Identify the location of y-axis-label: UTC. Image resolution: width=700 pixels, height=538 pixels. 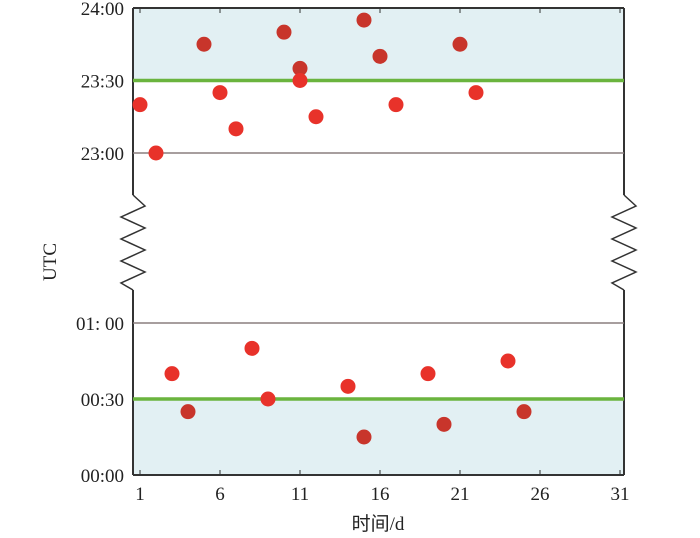
(50, 262).